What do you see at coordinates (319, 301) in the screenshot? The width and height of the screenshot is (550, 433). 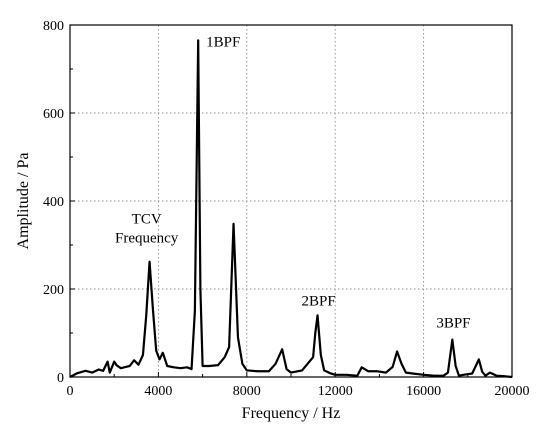 I see `annotation-label: 2BPF` at bounding box center [319, 301].